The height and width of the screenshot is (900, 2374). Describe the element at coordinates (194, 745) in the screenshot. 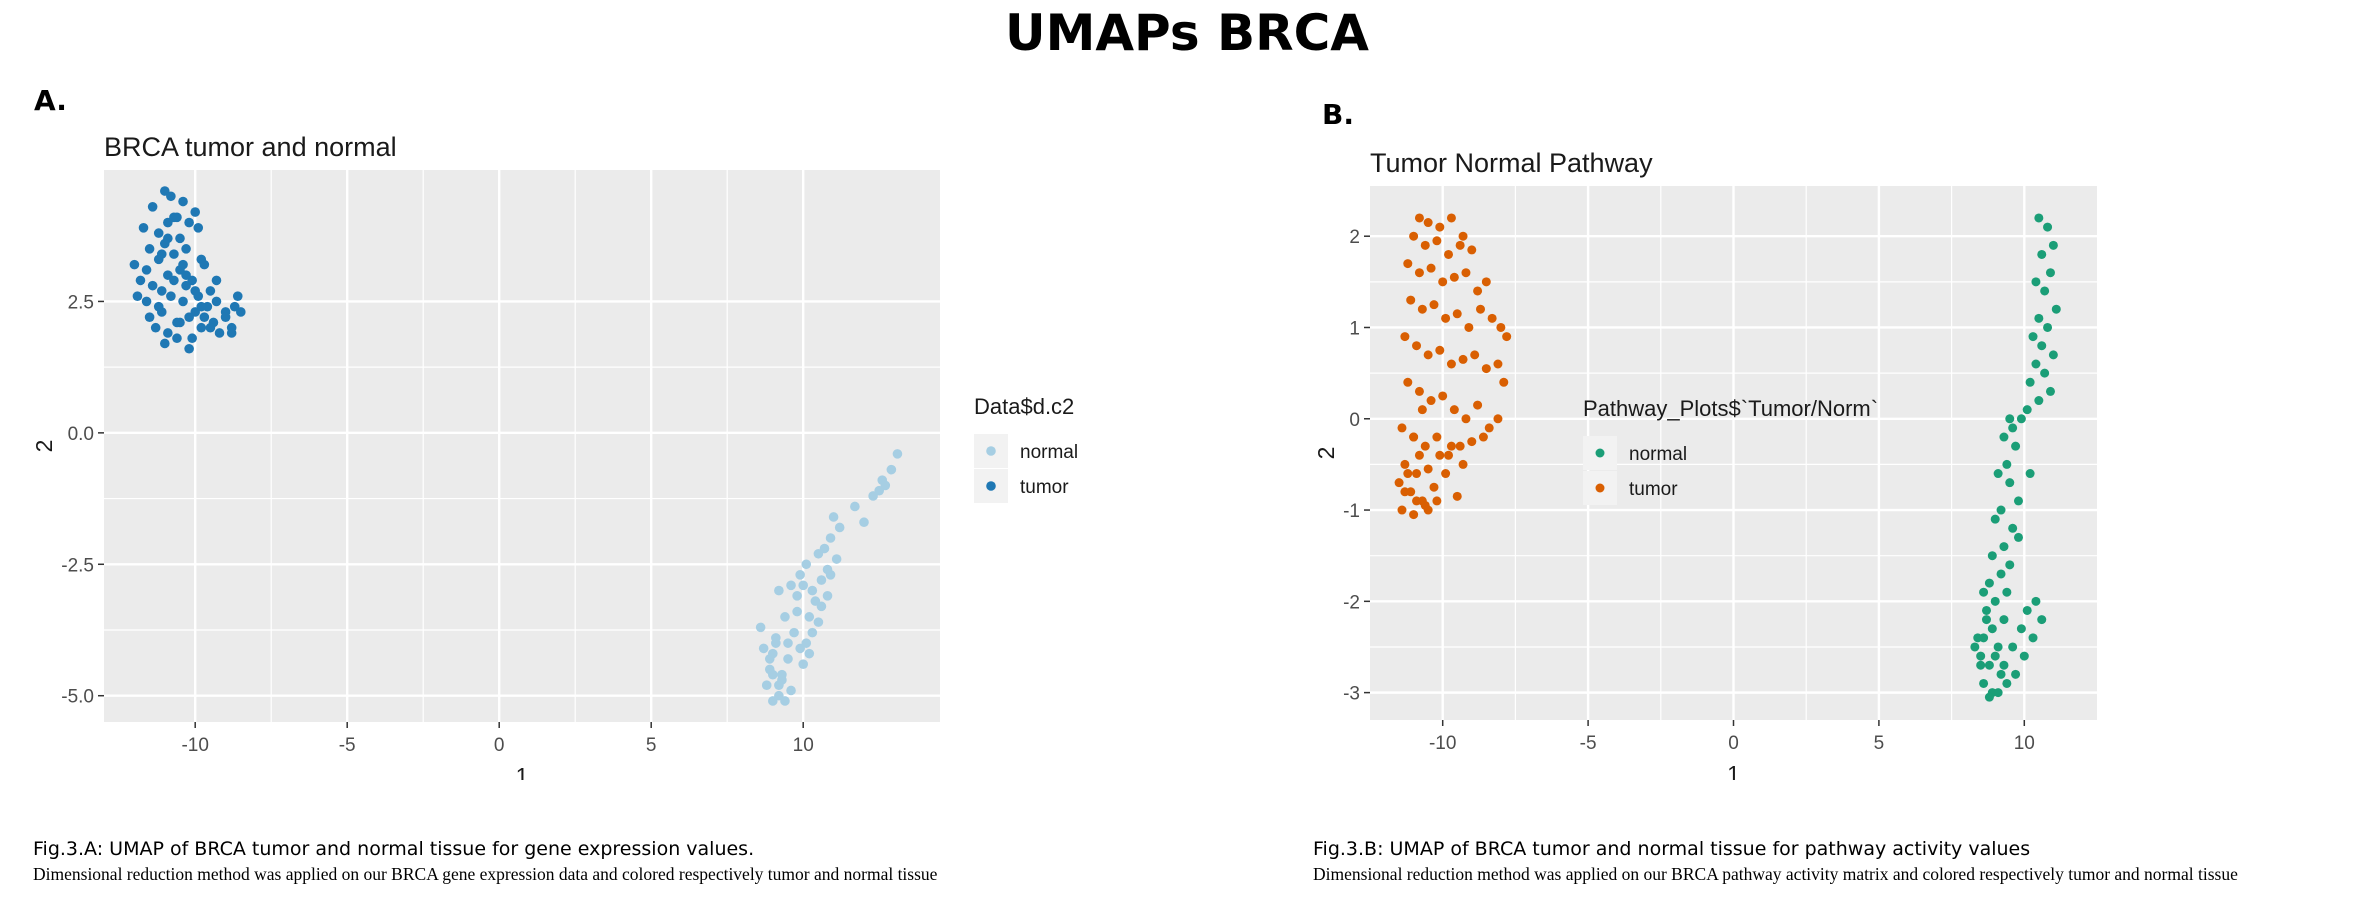

I see `chart-a-x-tick-label: -10` at that location.